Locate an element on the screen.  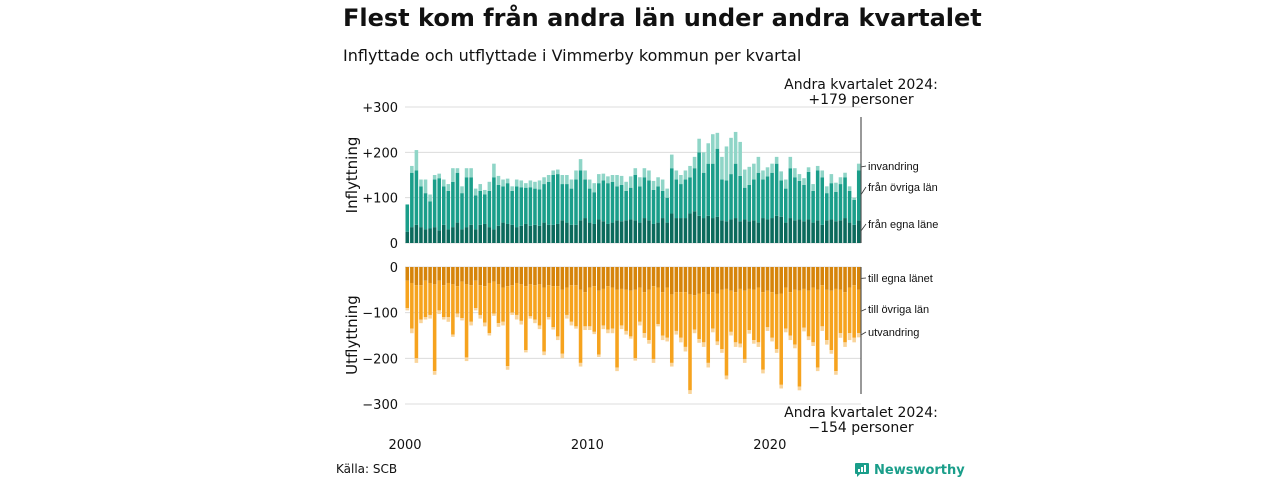
inflow-ytick-label: +200 is located at coordinates (380, 153).